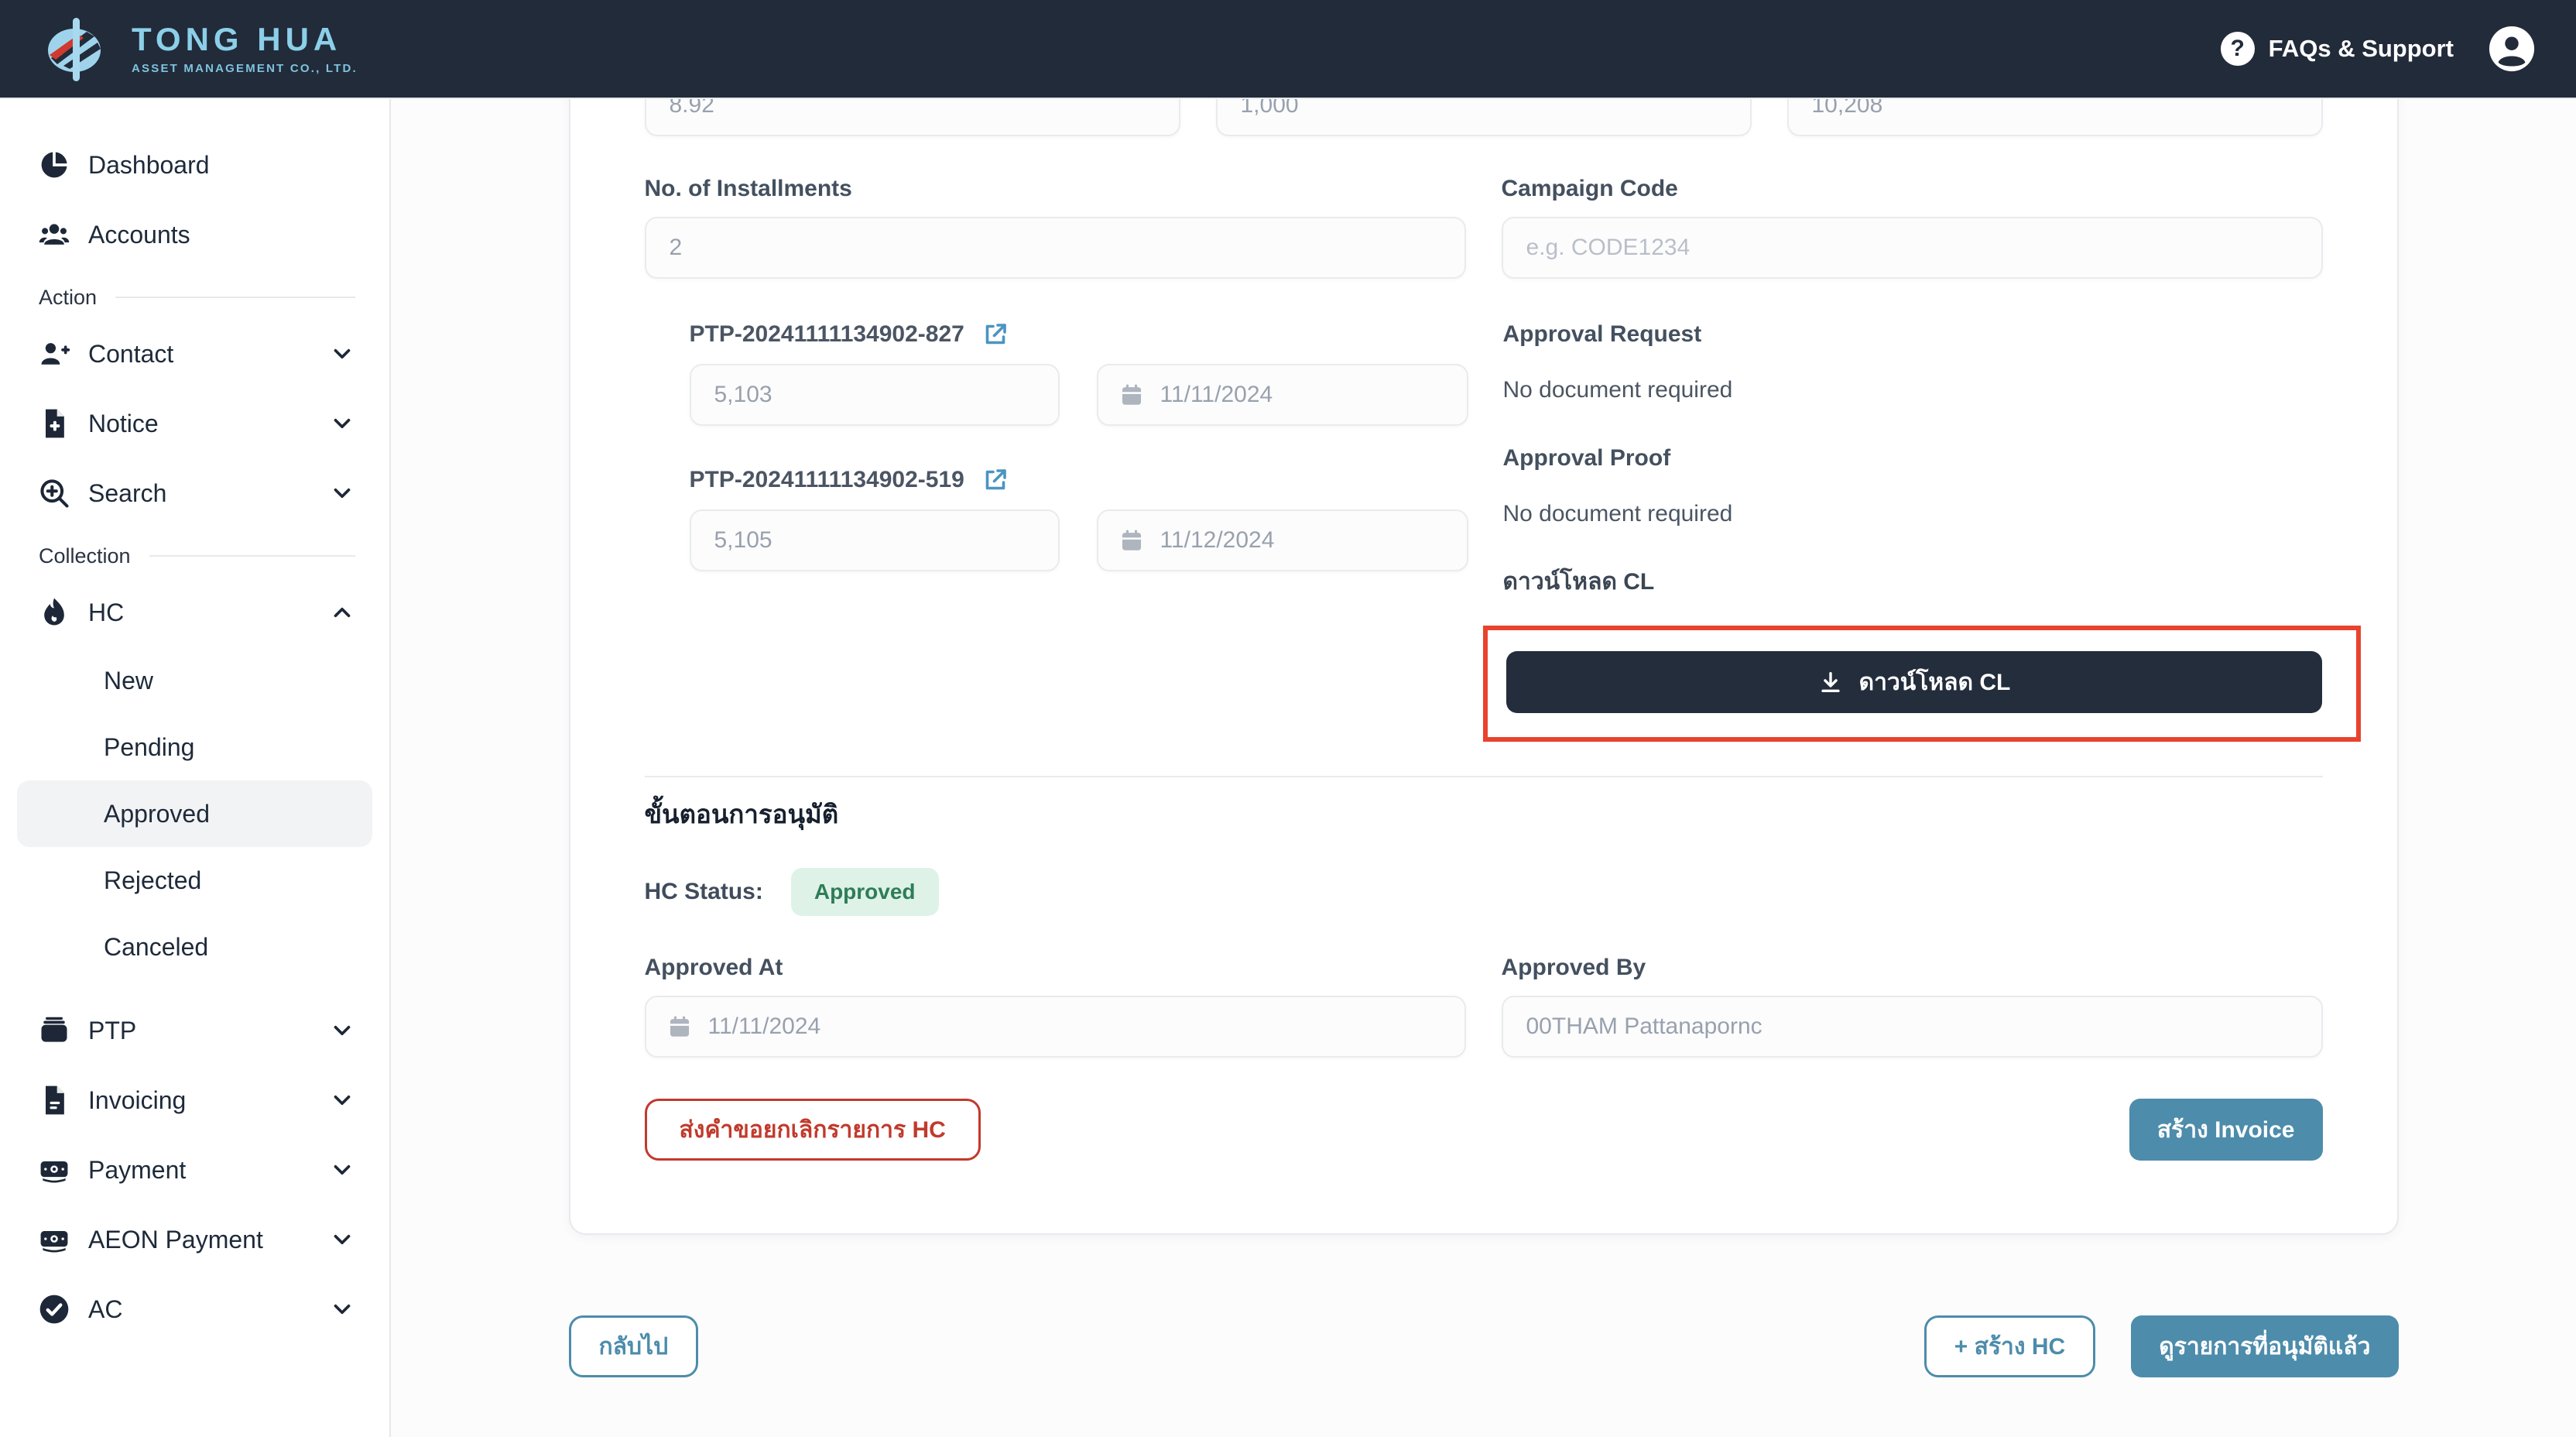 This screenshot has width=2576, height=1437. I want to click on download-cl-button-label: ดาวน์โหลด CL, so click(1935, 682).